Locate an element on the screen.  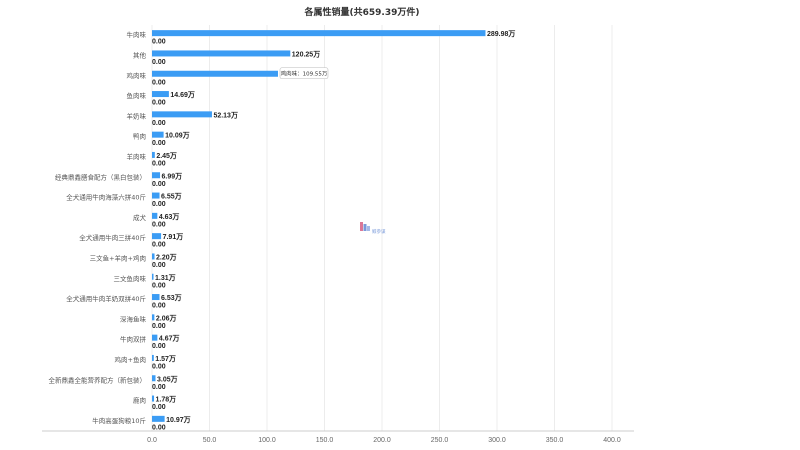
x-tick-label: 300.0 is located at coordinates (497, 440).